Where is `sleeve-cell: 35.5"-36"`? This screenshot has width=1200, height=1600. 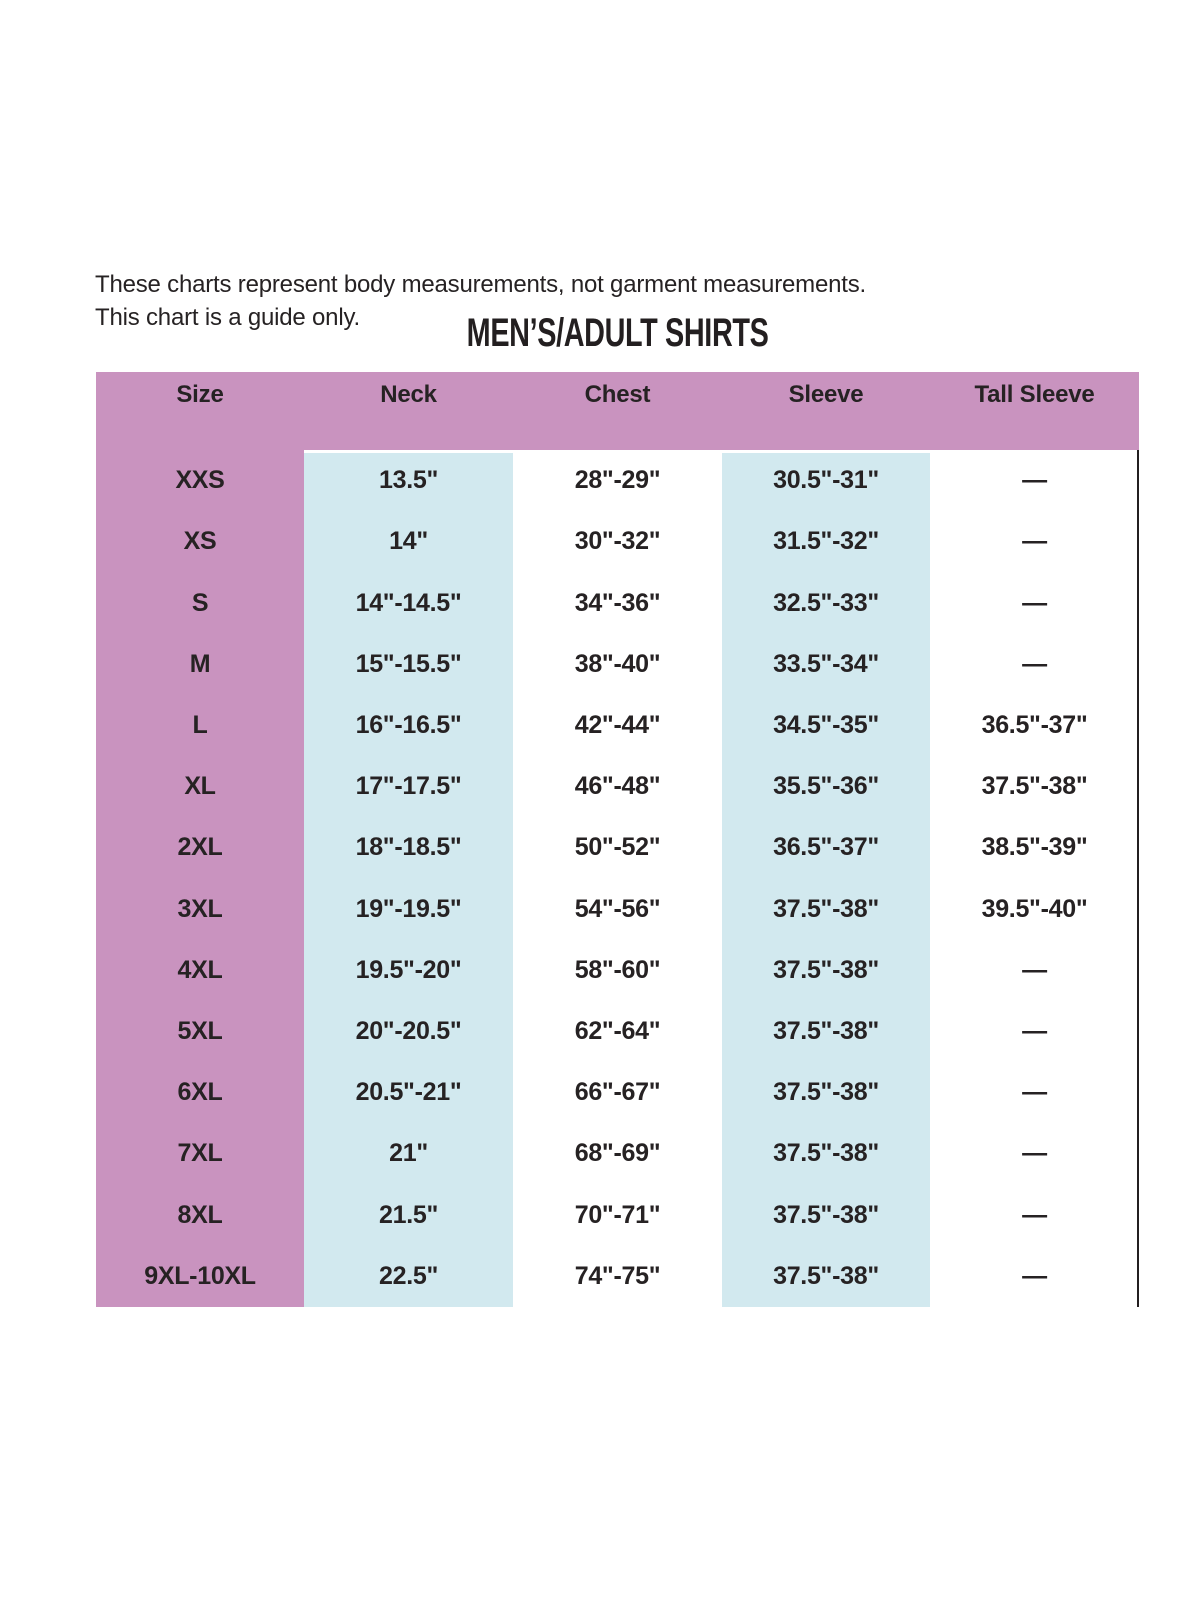 sleeve-cell: 35.5"-36" is located at coordinates (826, 786).